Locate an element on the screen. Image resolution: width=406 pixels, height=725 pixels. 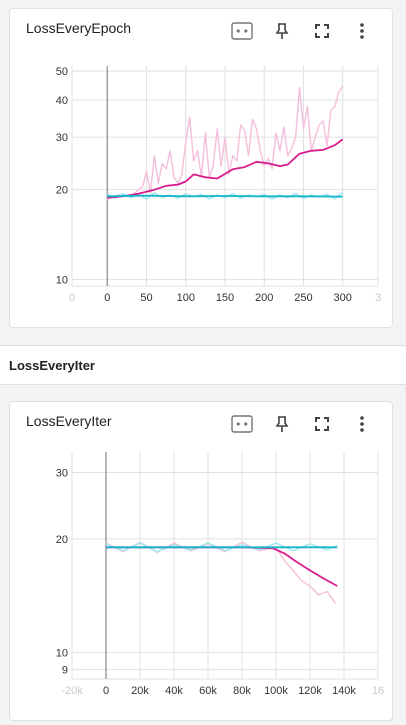
x-tick-label: 20k is located at coordinates (140, 691).